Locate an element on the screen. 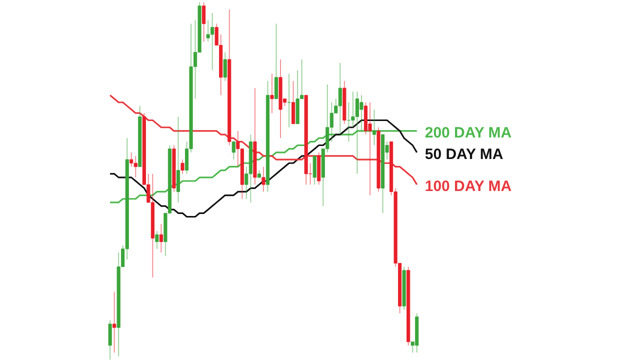 This screenshot has width=629, height=361. series-label: 200 DAY MA is located at coordinates (468, 133).